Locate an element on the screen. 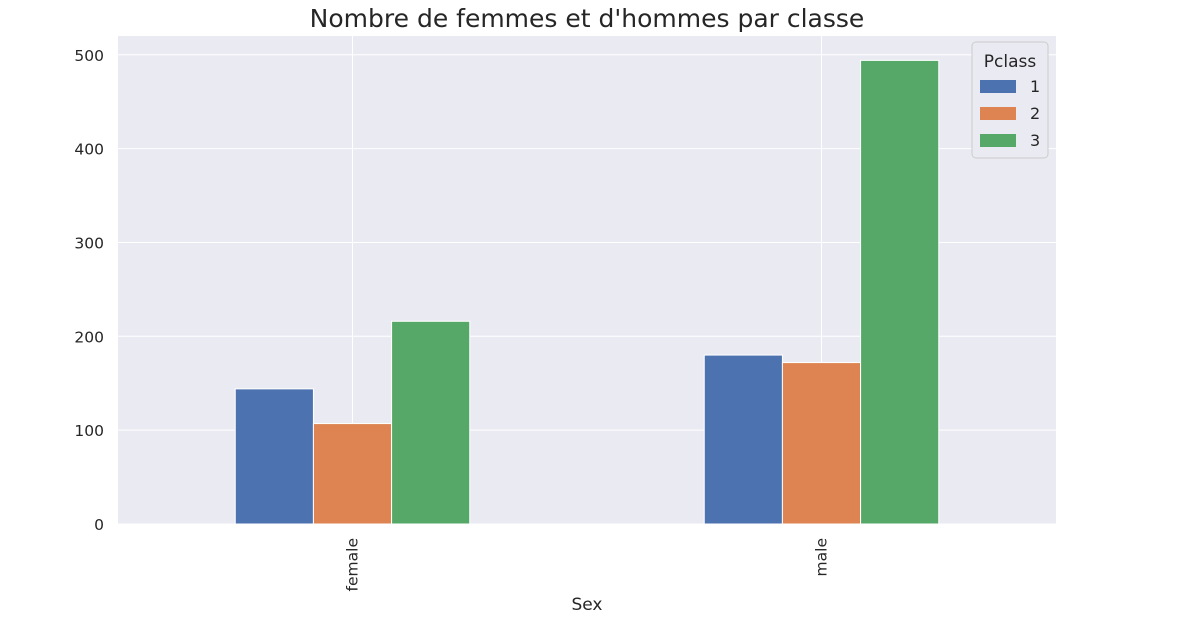 Image resolution: width=1180 pixels, height=635 pixels. y-tick-label: 200 is located at coordinates (89, 337).